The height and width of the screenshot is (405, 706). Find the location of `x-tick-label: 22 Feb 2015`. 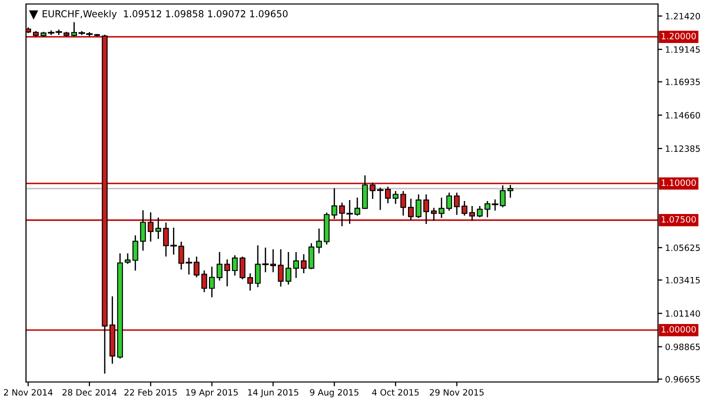

x-tick-label: 22 Feb 2015 is located at coordinates (150, 392).